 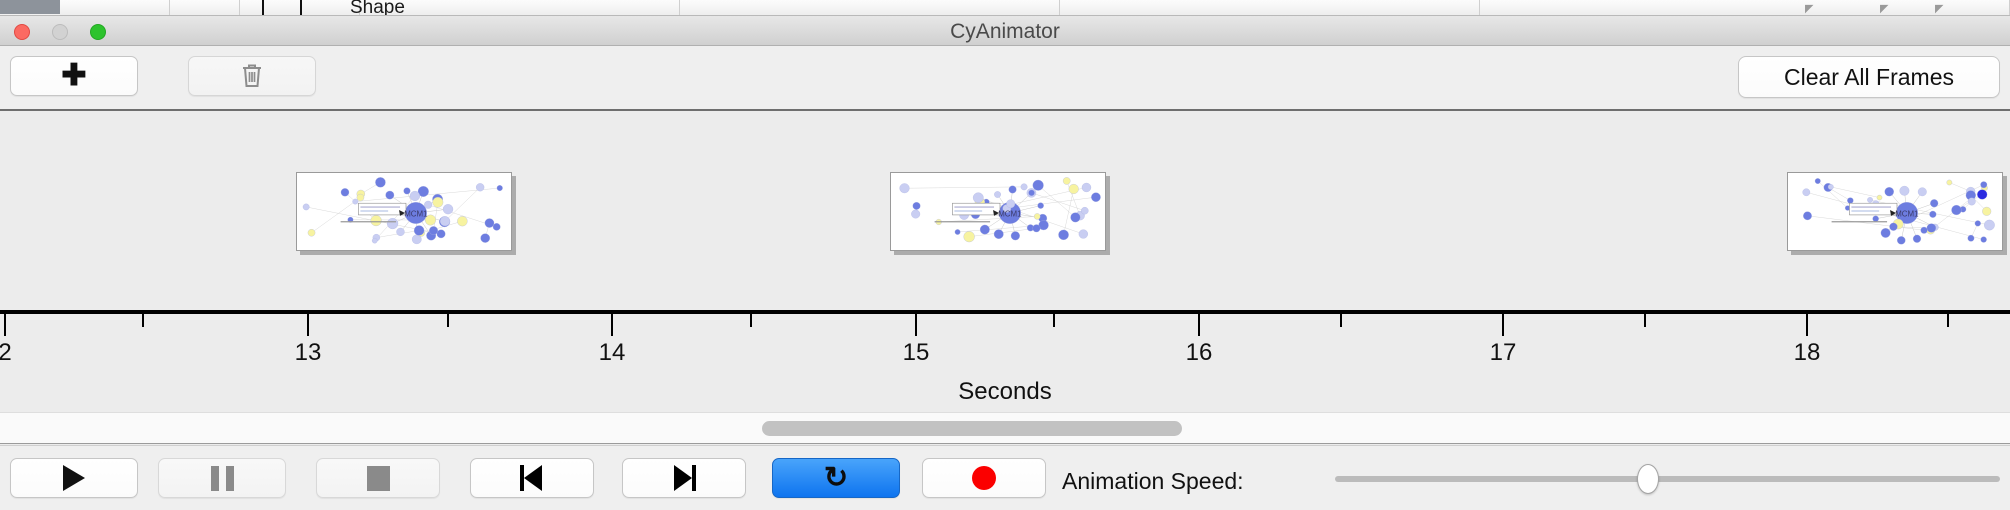 I want to click on timeline-scrollbar-thumb, so click(x=972, y=428).